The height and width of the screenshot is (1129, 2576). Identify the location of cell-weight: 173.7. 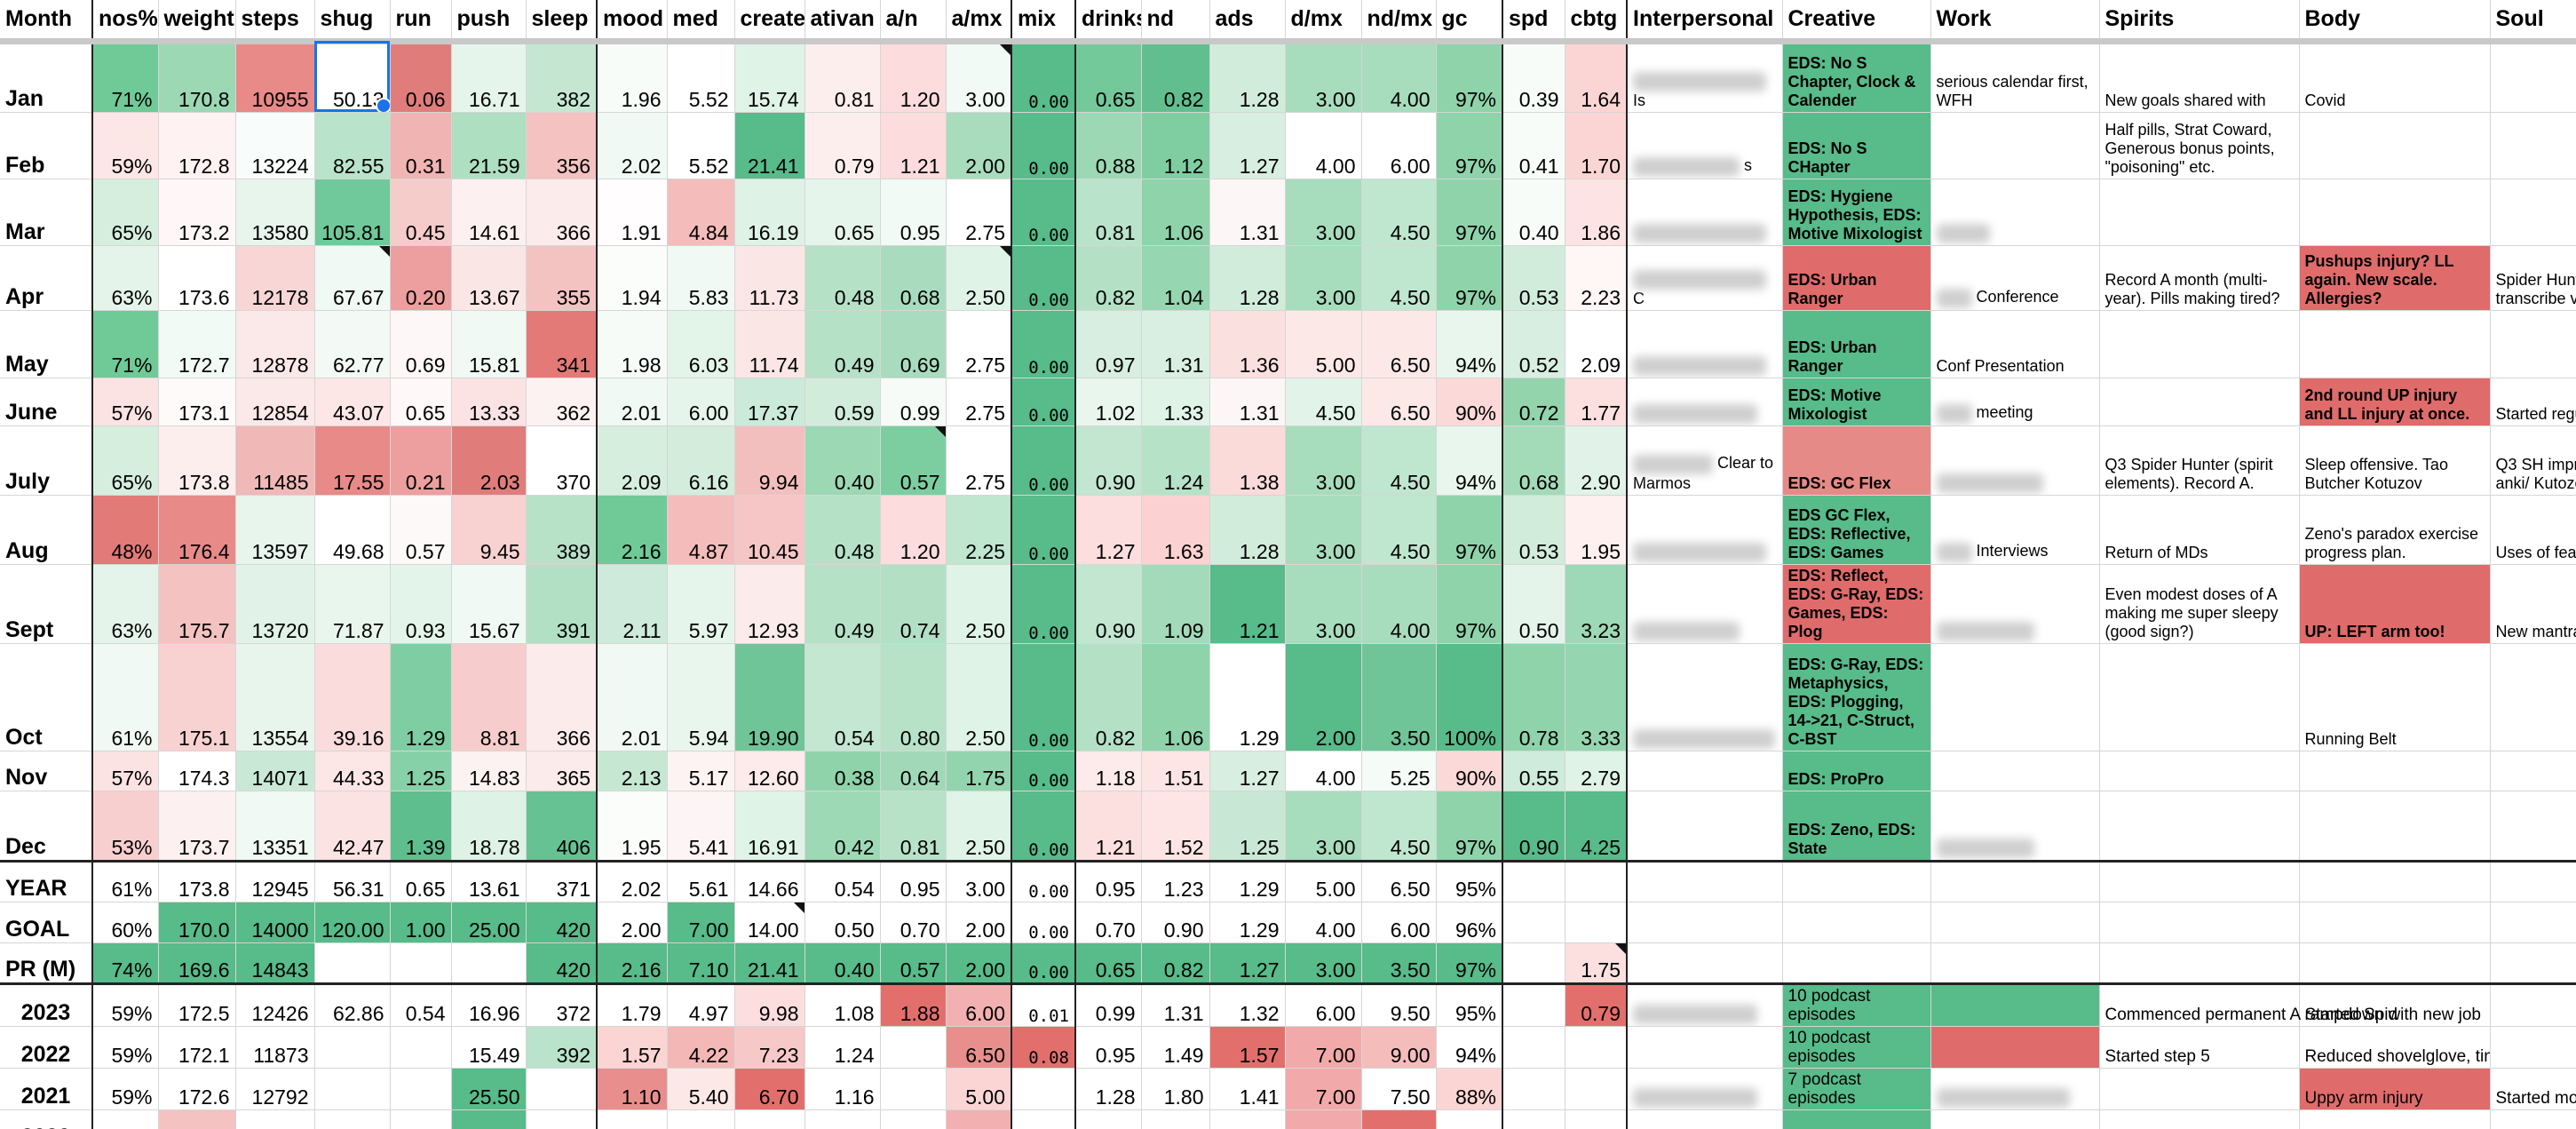
(197, 826).